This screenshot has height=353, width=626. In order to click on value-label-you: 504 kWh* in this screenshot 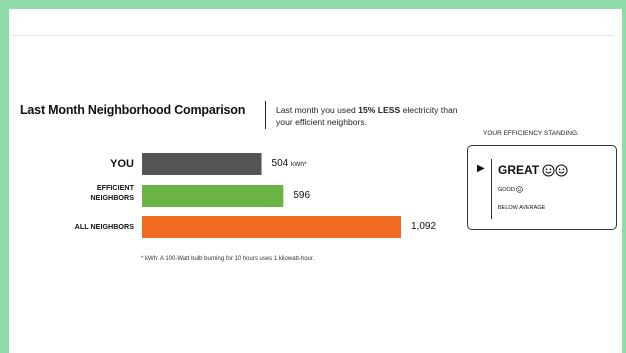, I will do `click(289, 163)`.